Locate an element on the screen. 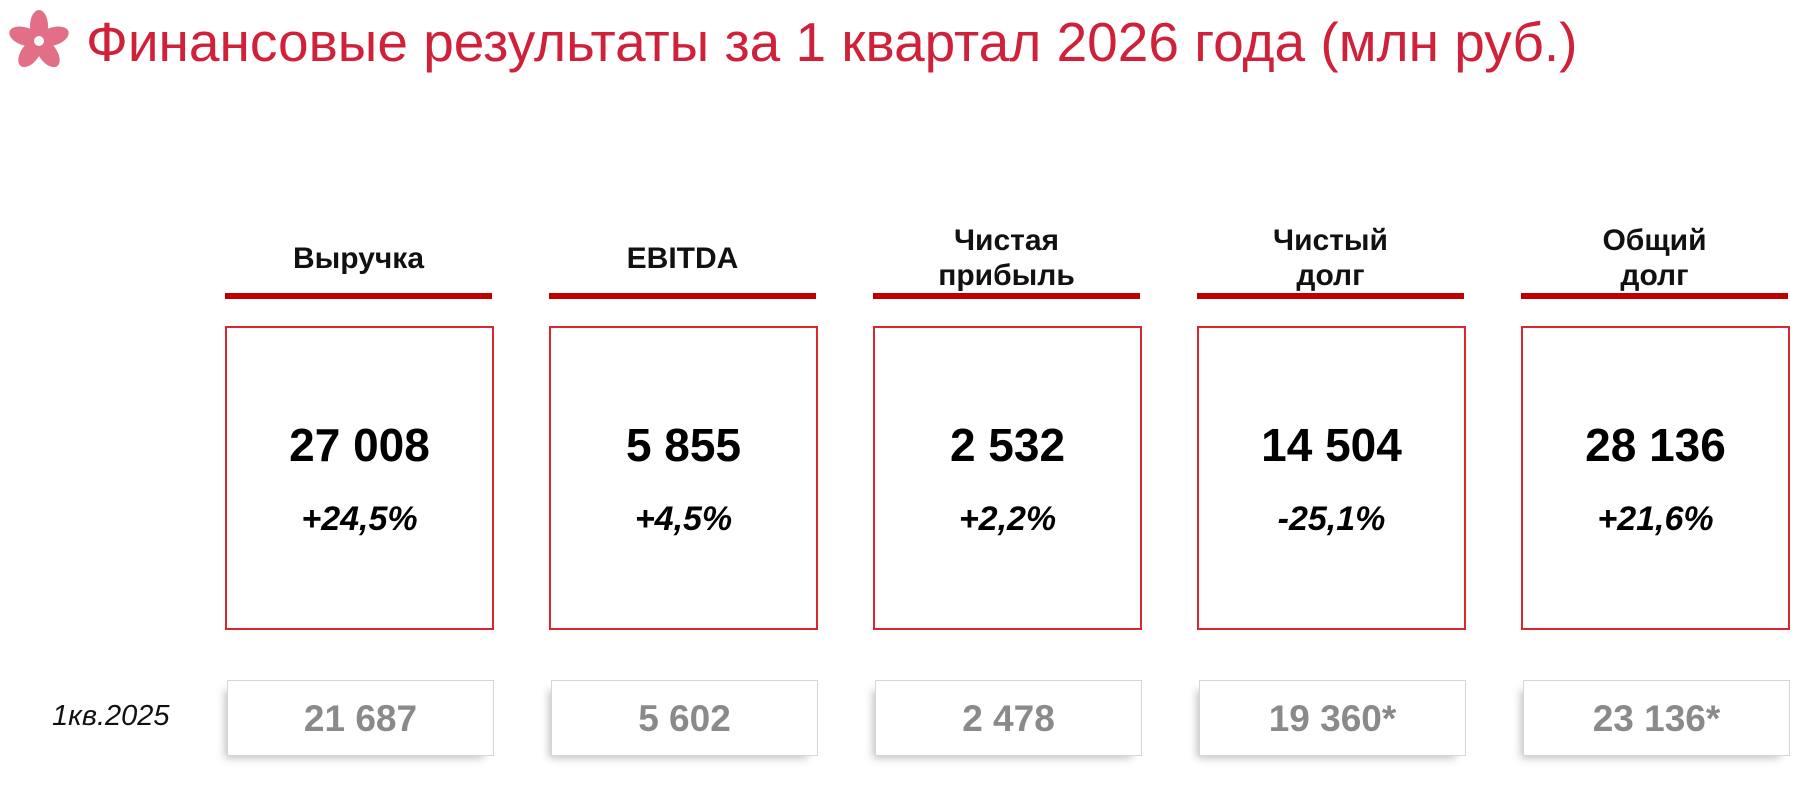  metric-label: Чистая is located at coordinates (1006, 240).